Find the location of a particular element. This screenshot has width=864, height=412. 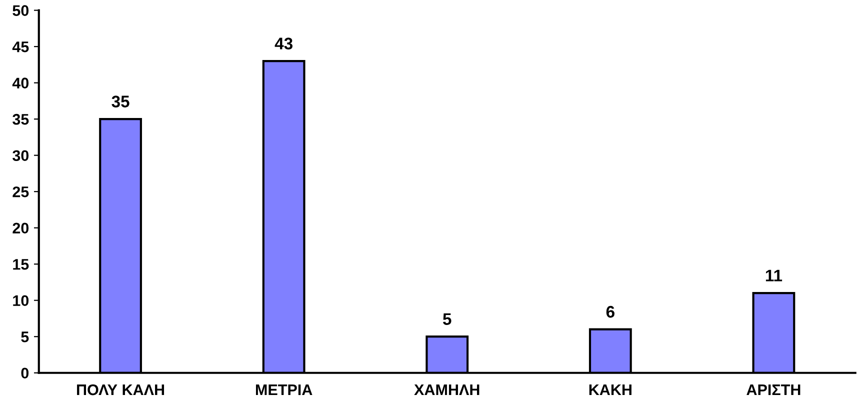

x-tick-label: ΑΡΙΣΤΗ is located at coordinates (773, 390).